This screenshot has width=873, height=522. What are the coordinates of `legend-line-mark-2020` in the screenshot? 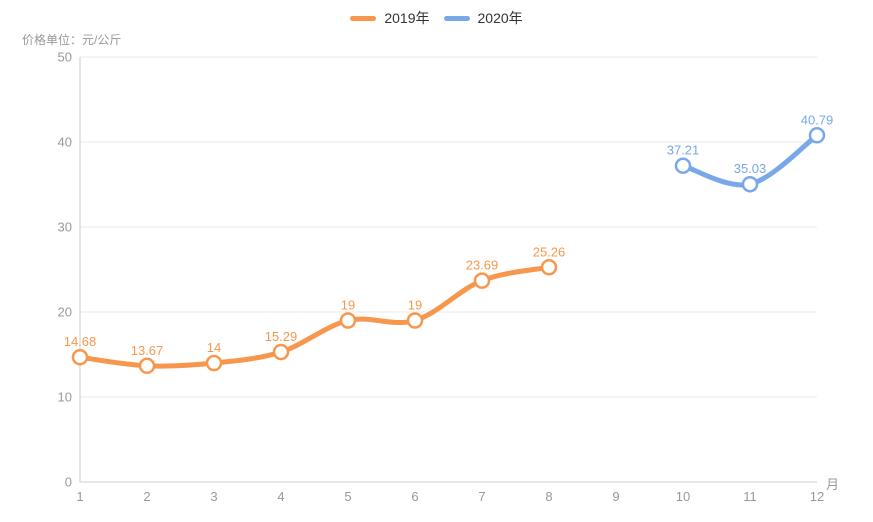 It's located at (456, 18).